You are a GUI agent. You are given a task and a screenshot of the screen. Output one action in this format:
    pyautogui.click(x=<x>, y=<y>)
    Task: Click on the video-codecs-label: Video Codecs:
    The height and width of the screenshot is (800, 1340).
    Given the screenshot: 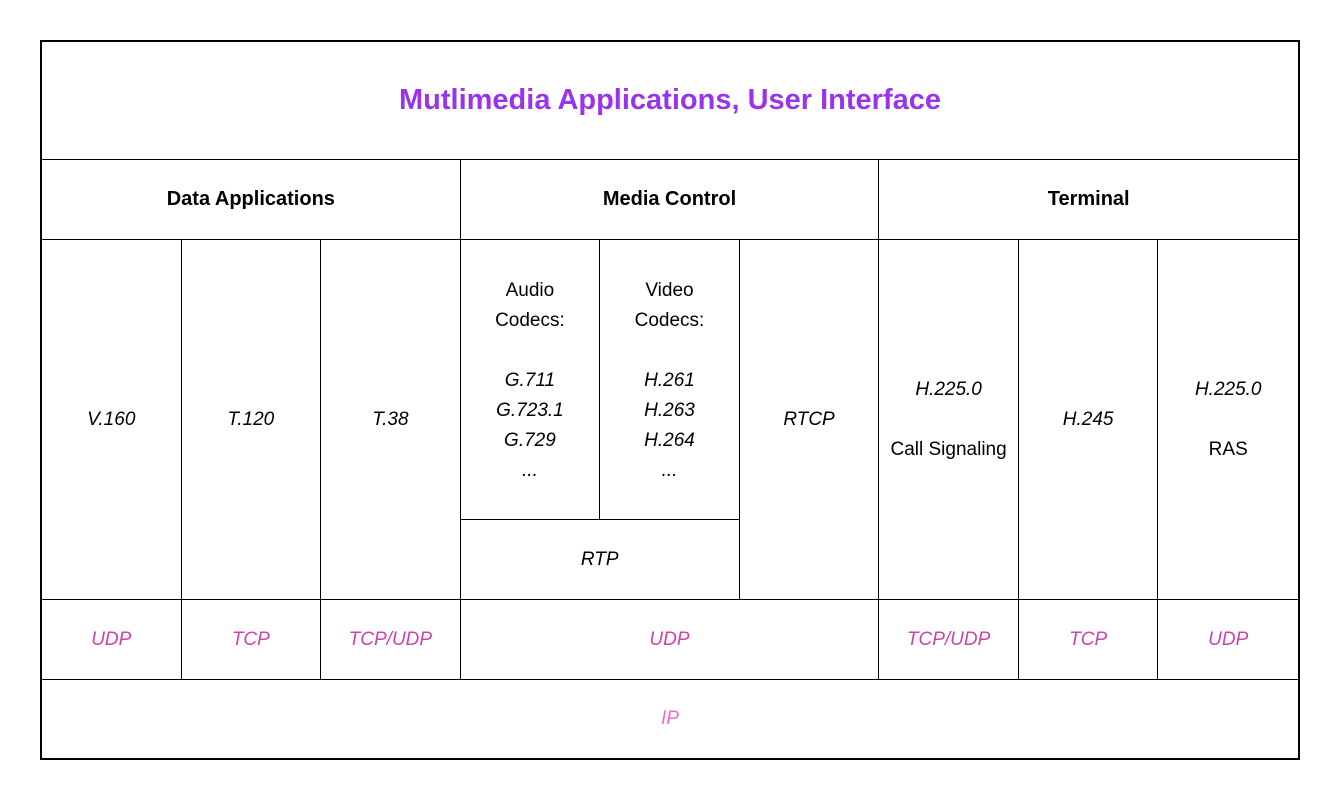 What is the action you would take?
    pyautogui.click(x=669, y=305)
    